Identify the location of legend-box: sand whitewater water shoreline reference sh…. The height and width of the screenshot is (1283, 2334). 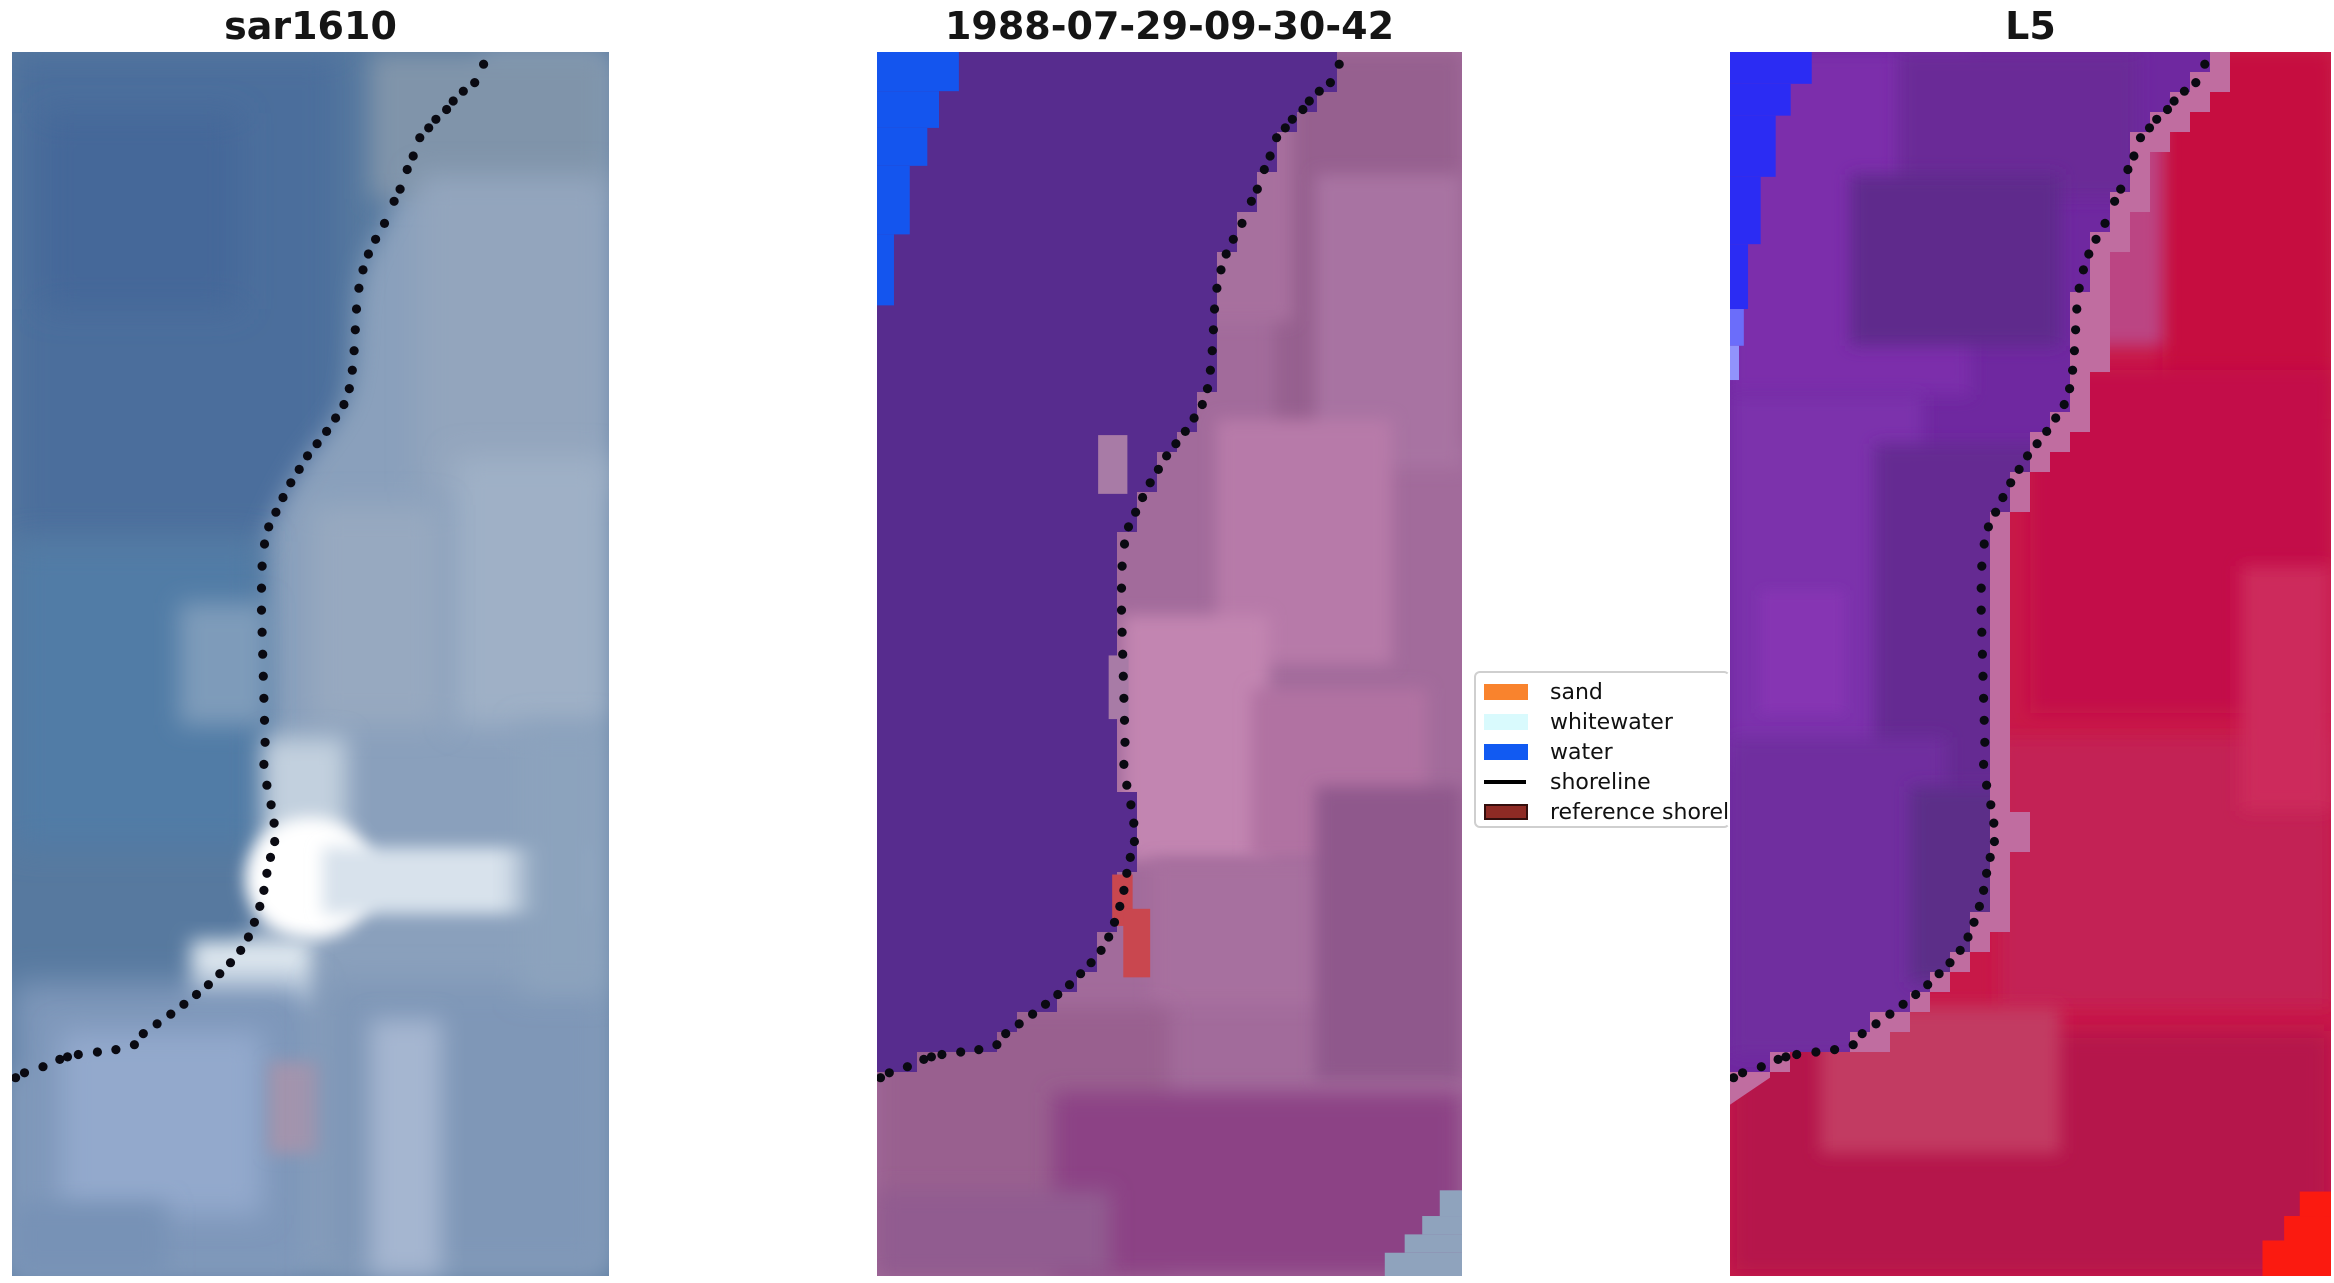
(1602, 749).